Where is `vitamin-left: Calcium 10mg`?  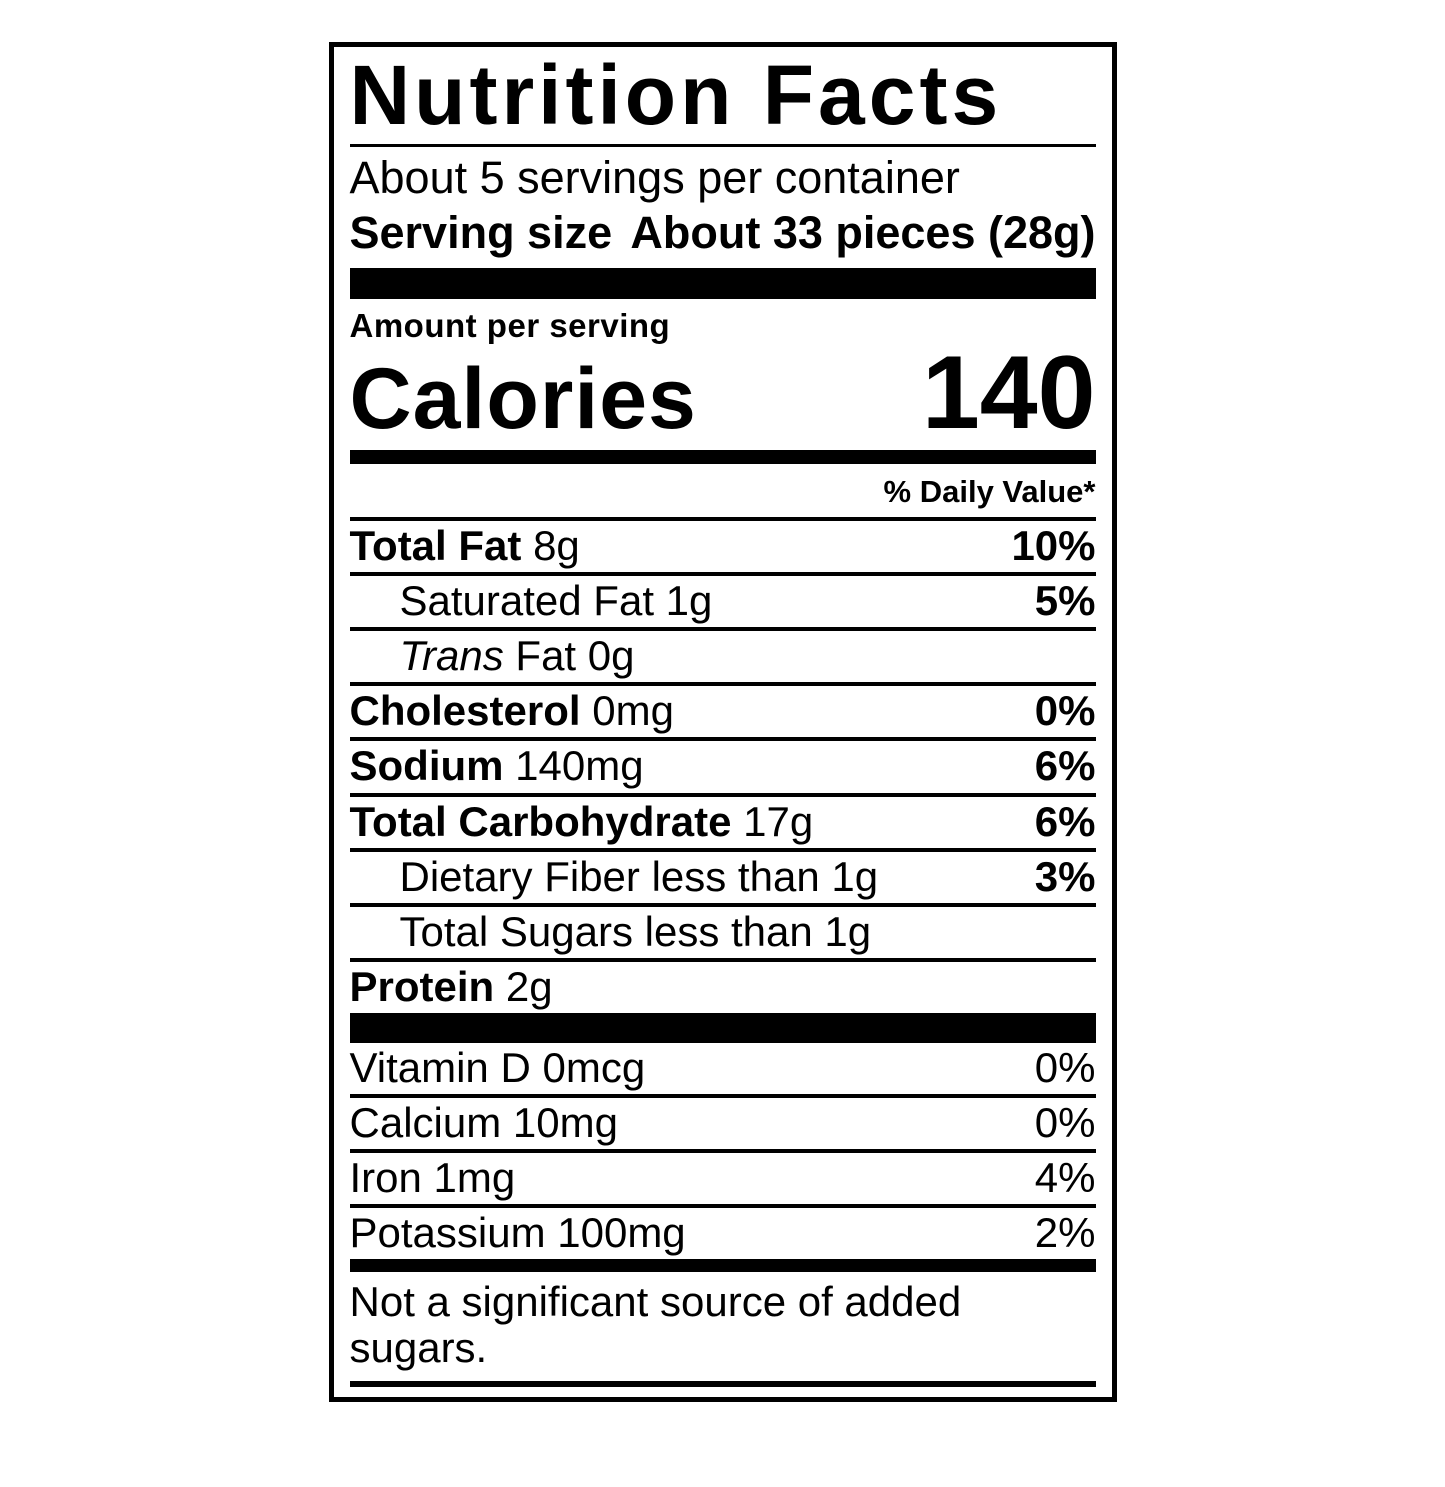 vitamin-left: Calcium 10mg is located at coordinates (483, 1122).